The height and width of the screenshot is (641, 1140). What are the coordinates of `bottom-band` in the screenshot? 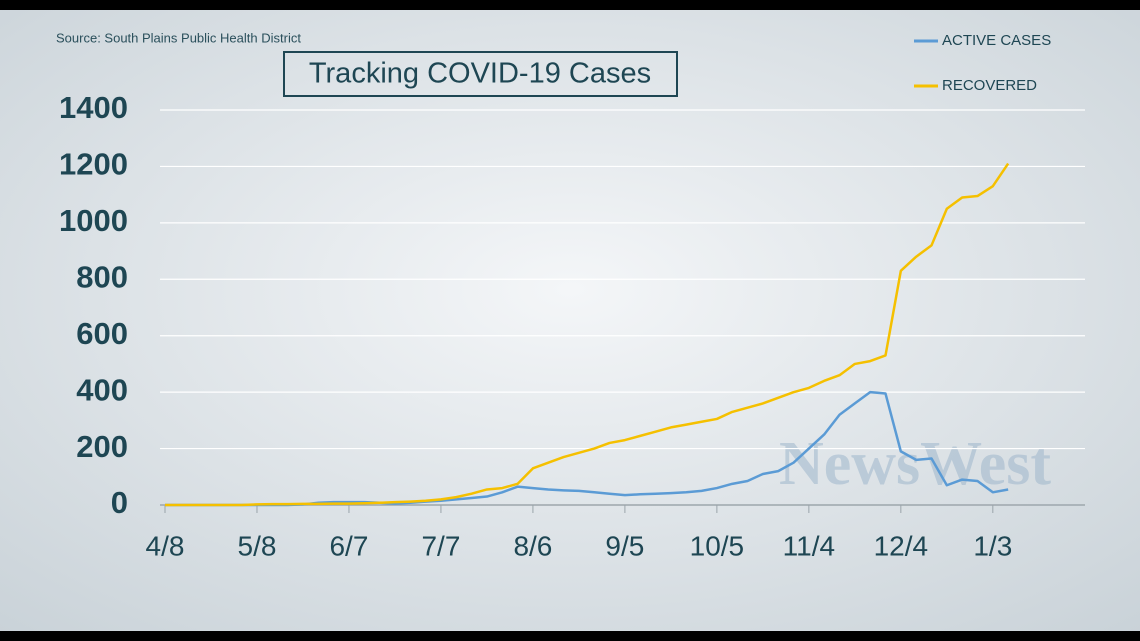 It's located at (570, 636).